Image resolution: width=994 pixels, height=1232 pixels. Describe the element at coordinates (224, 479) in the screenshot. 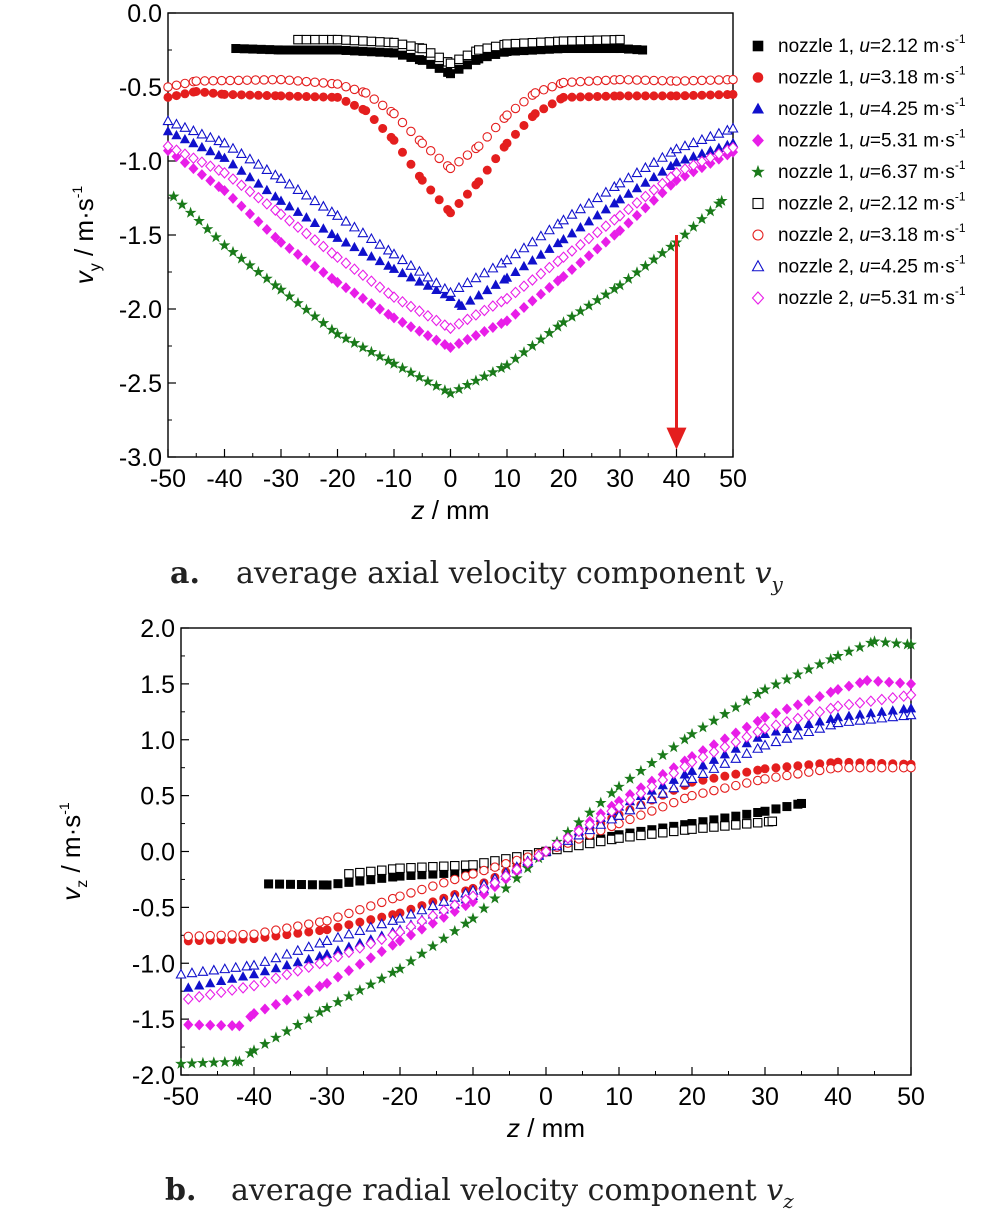

I see `x-tick-label: -40` at that location.